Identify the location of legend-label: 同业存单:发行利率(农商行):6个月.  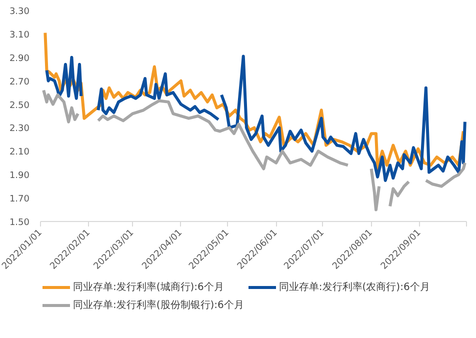
(354, 287).